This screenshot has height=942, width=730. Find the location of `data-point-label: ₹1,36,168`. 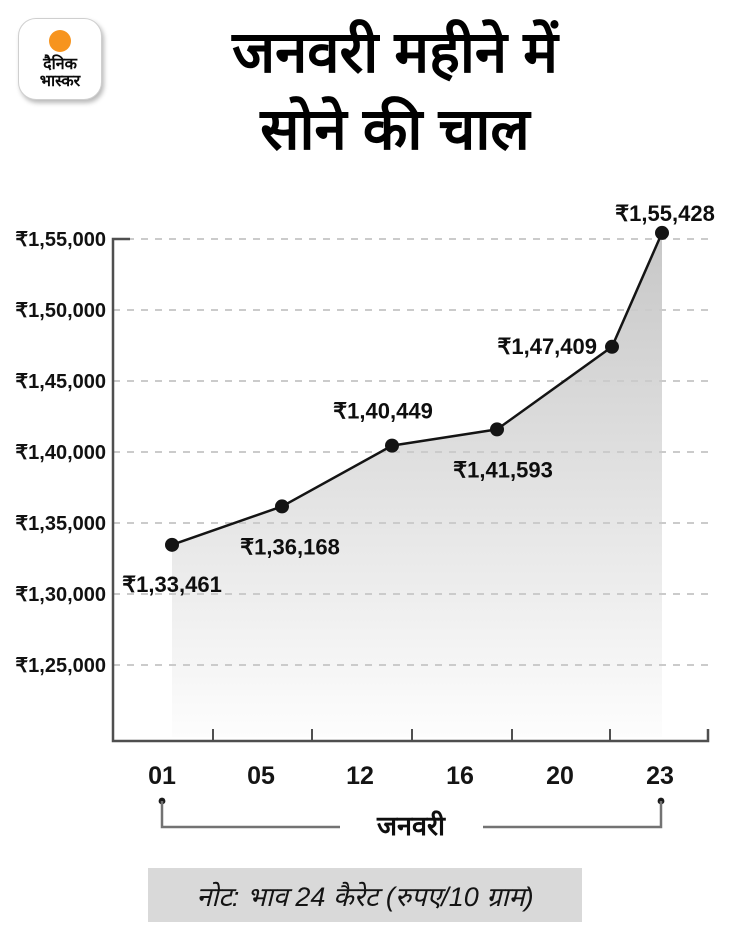

data-point-label: ₹1,36,168 is located at coordinates (290, 546).